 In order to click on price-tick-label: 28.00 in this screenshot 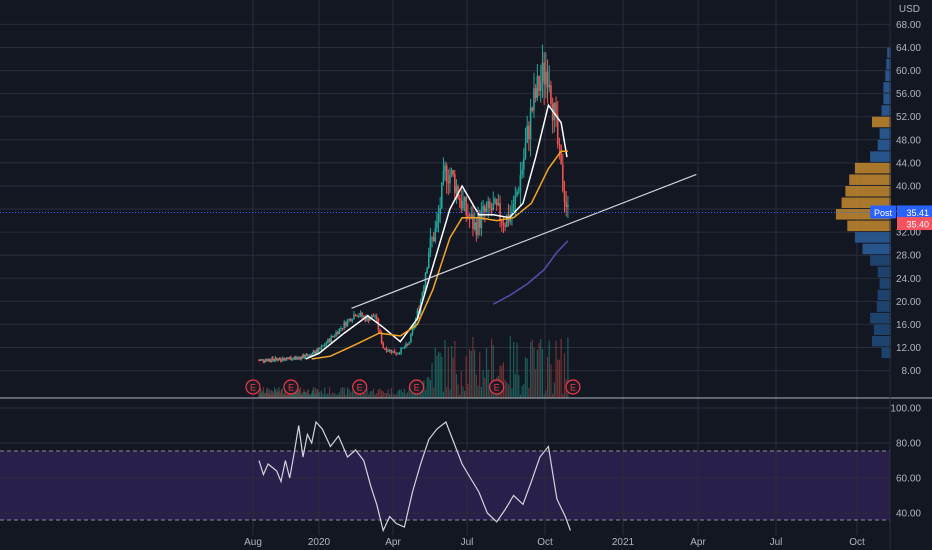, I will do `click(908, 256)`.